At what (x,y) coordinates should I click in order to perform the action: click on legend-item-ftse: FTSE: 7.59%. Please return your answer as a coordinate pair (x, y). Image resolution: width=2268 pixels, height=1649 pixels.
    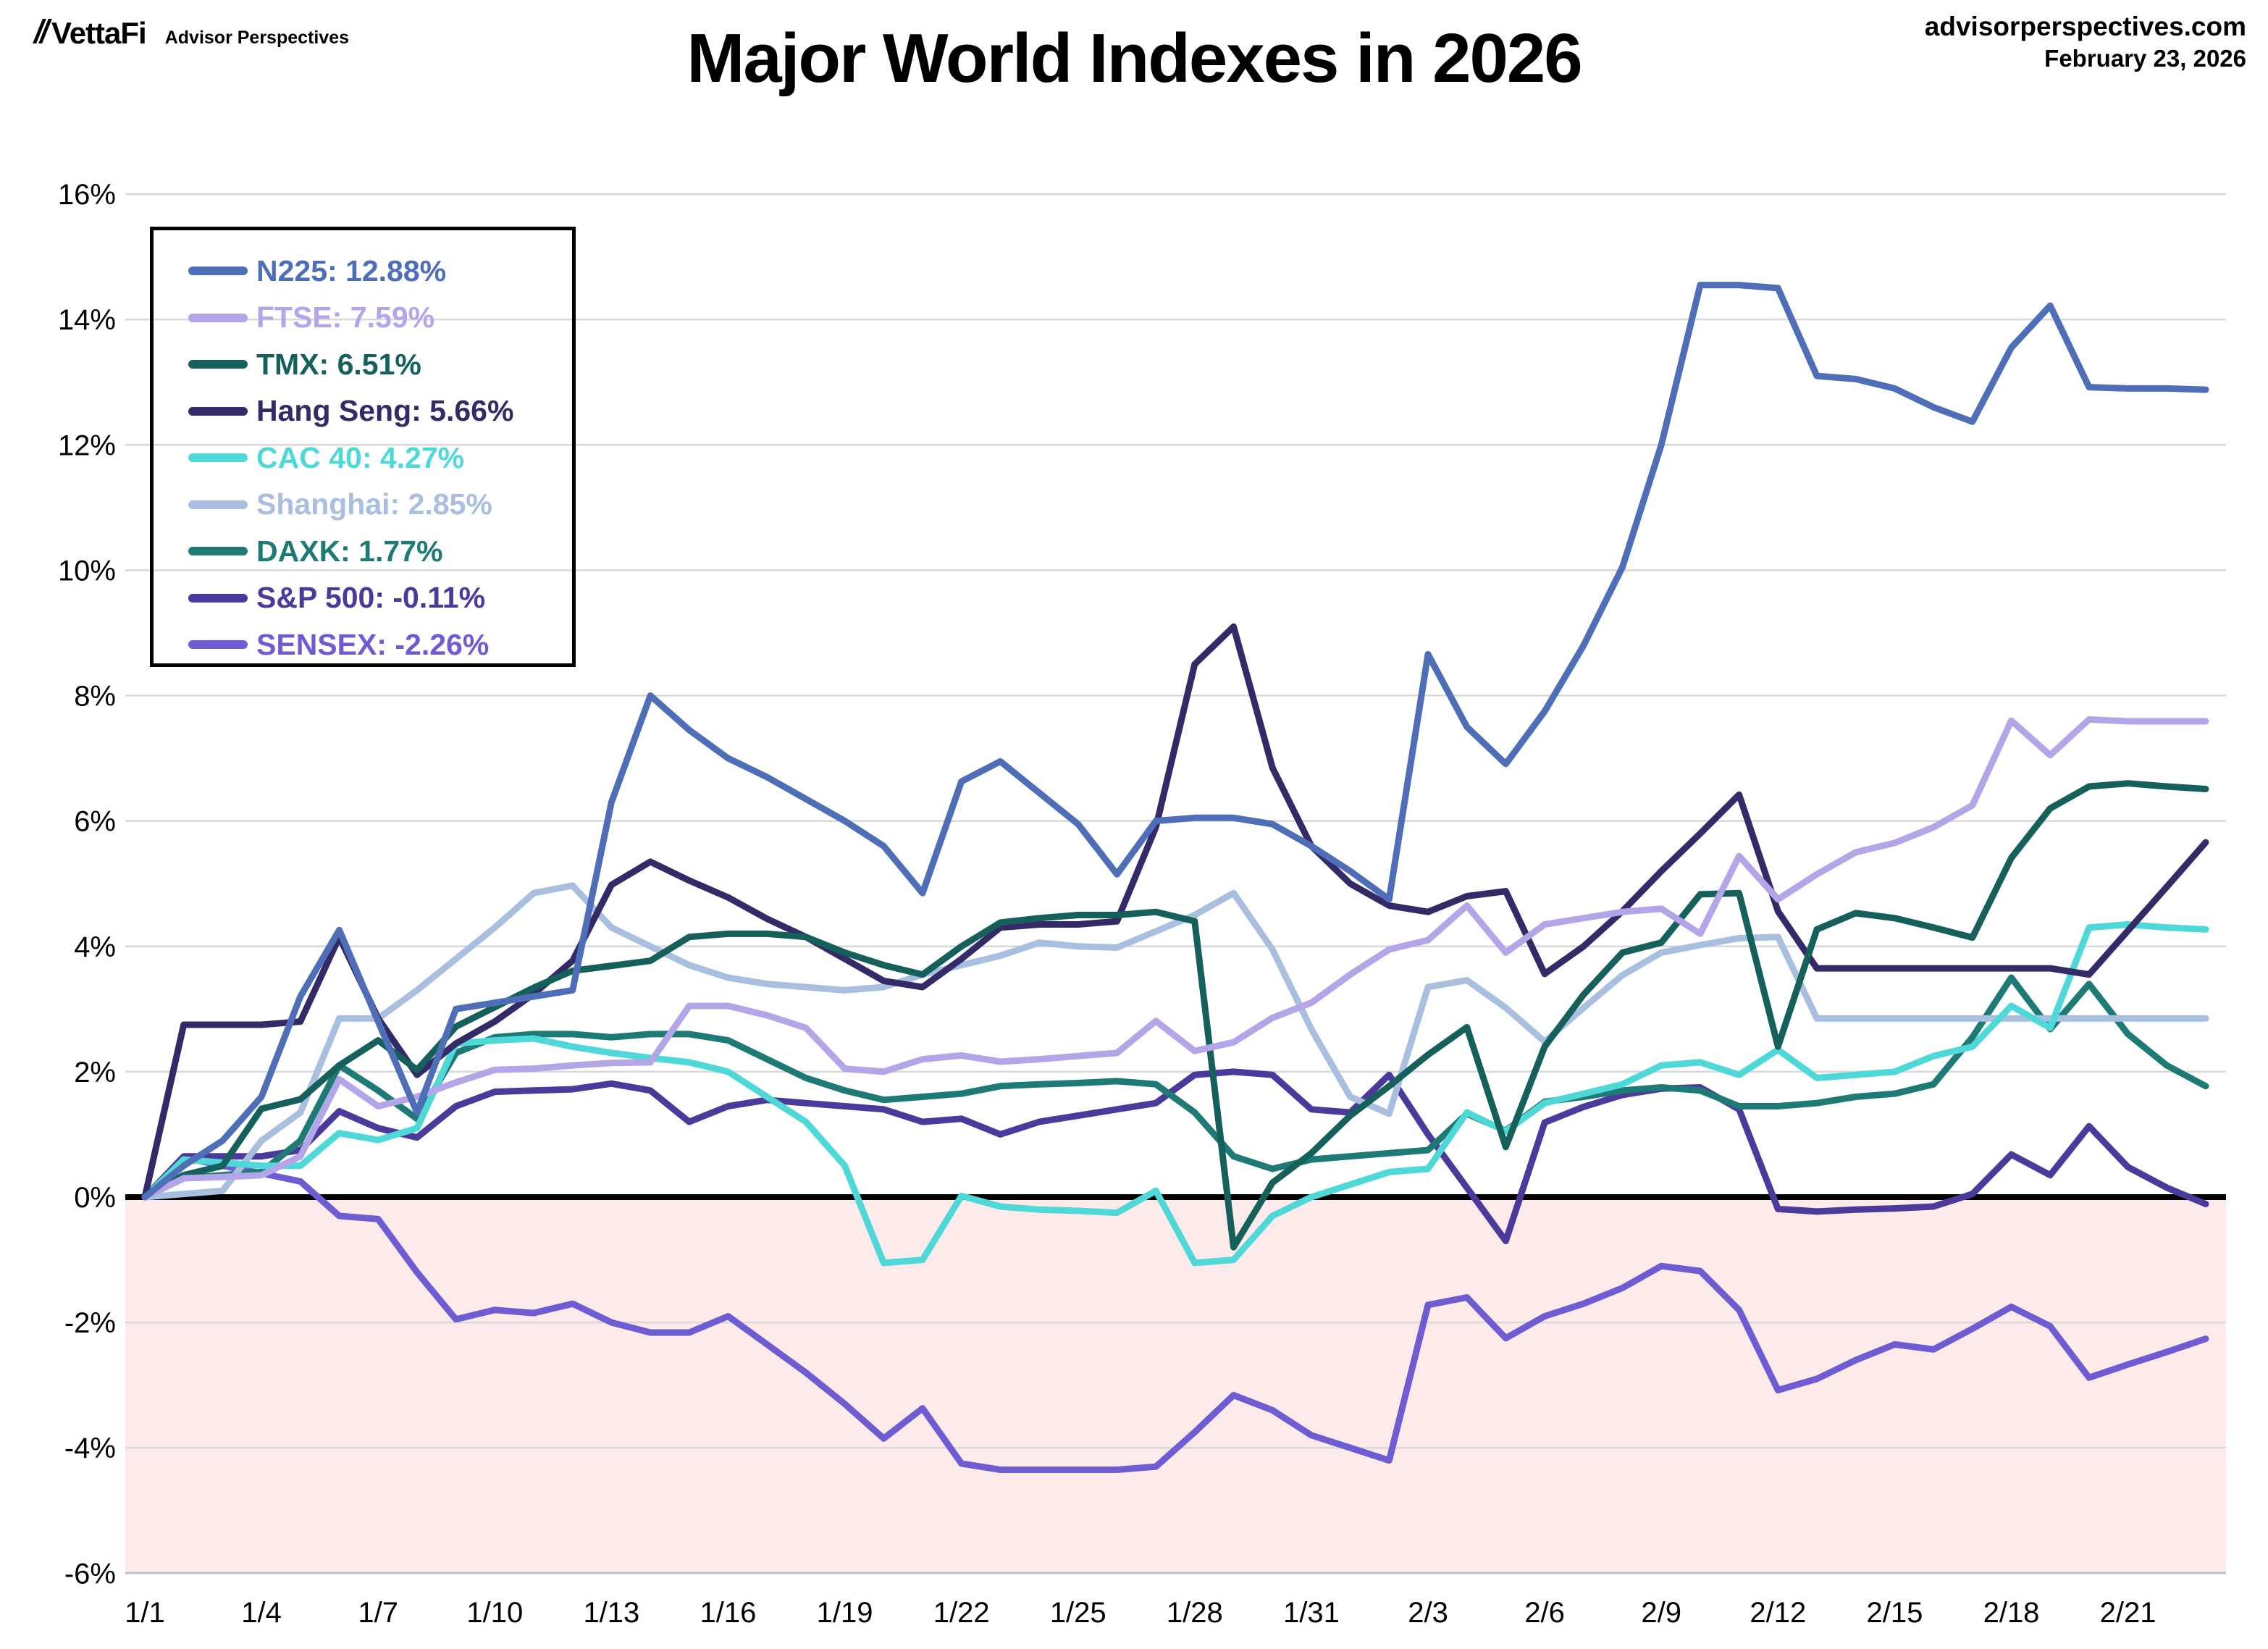
    Looking at the image, I should click on (363, 318).